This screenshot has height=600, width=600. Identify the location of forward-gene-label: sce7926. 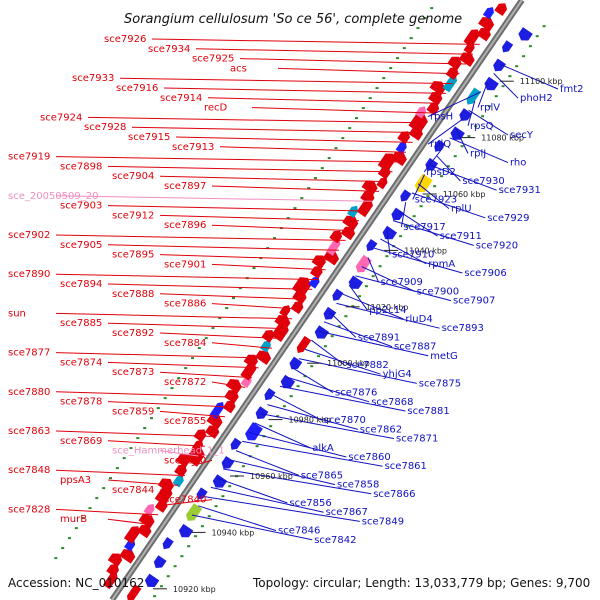
(125, 39).